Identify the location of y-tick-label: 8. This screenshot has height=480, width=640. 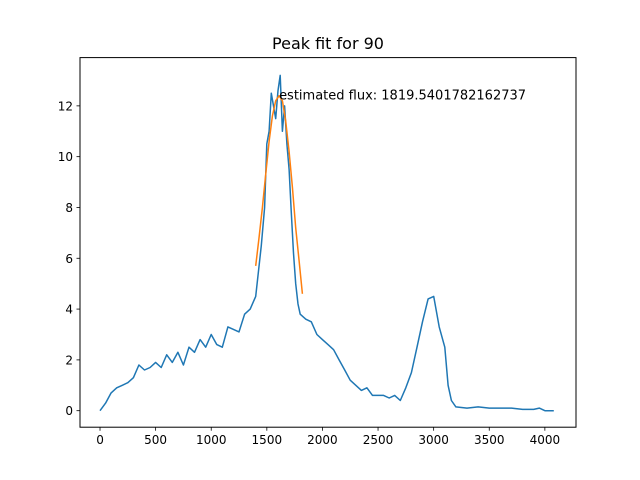
(69, 208).